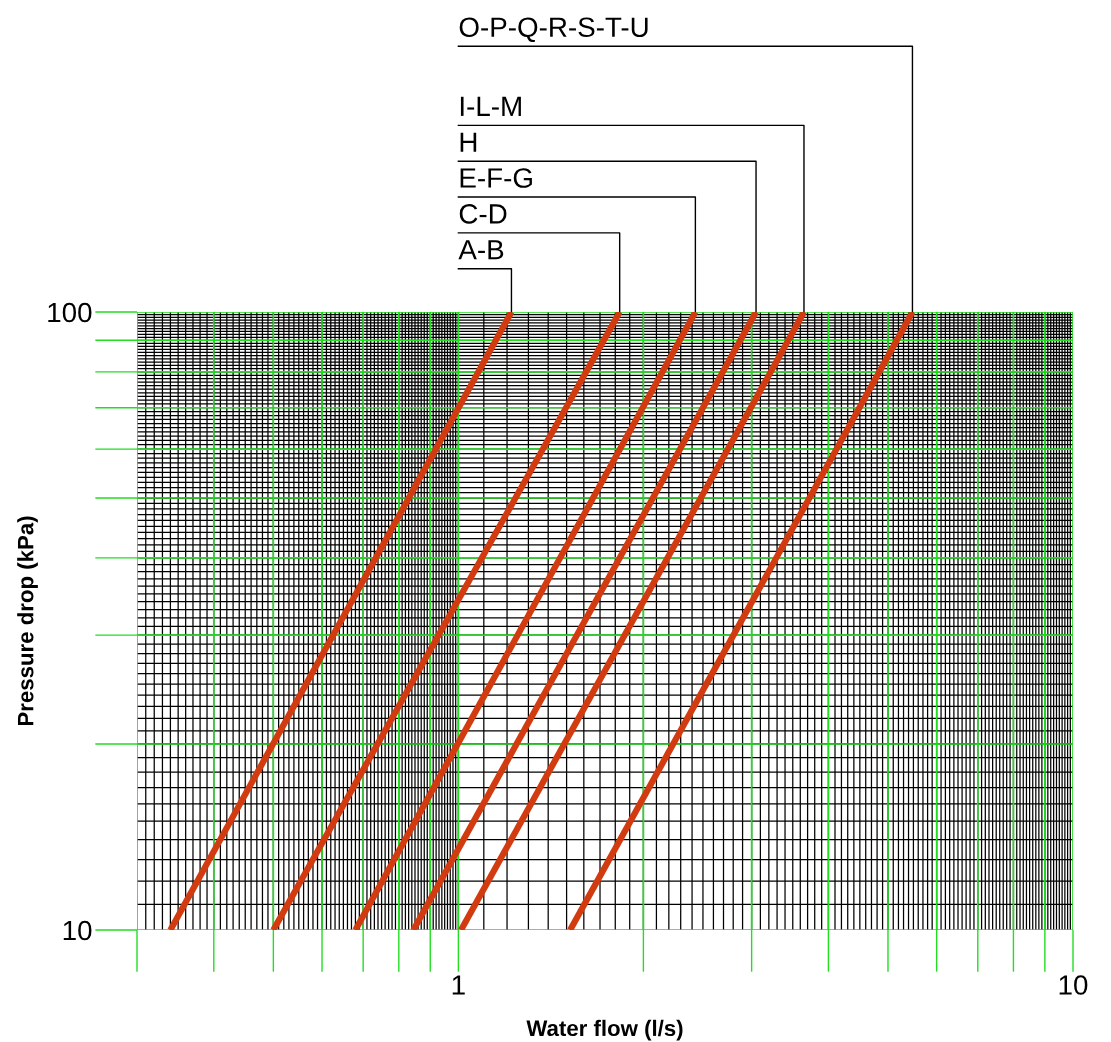 The image size is (1111, 1042). What do you see at coordinates (604, 1030) in the screenshot?
I see `x-axis-title: Water flow (l/s)` at bounding box center [604, 1030].